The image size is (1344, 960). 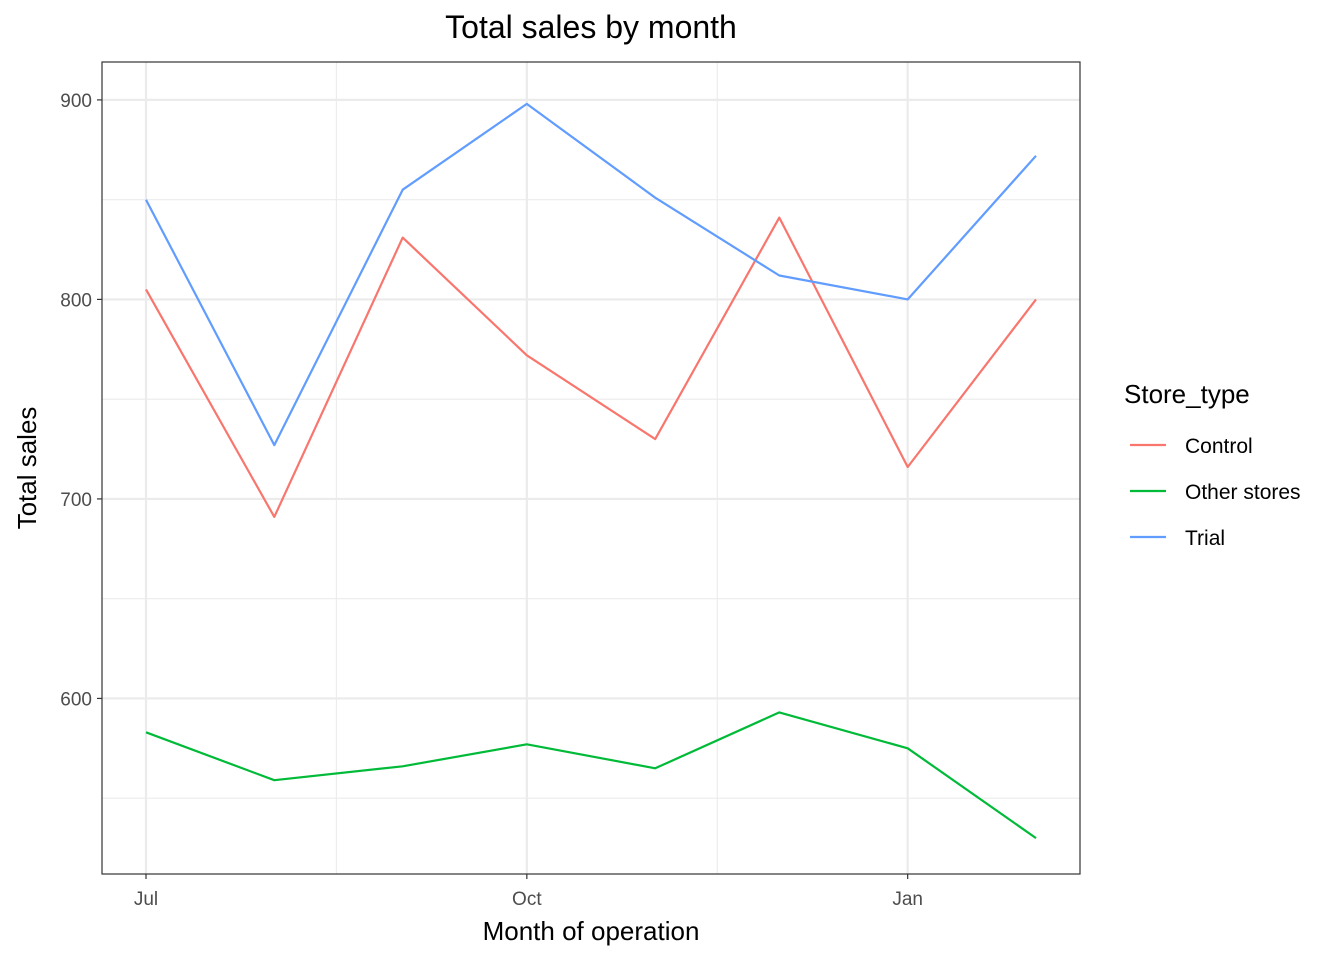 I want to click on y-tick-label: 800, so click(x=76, y=300).